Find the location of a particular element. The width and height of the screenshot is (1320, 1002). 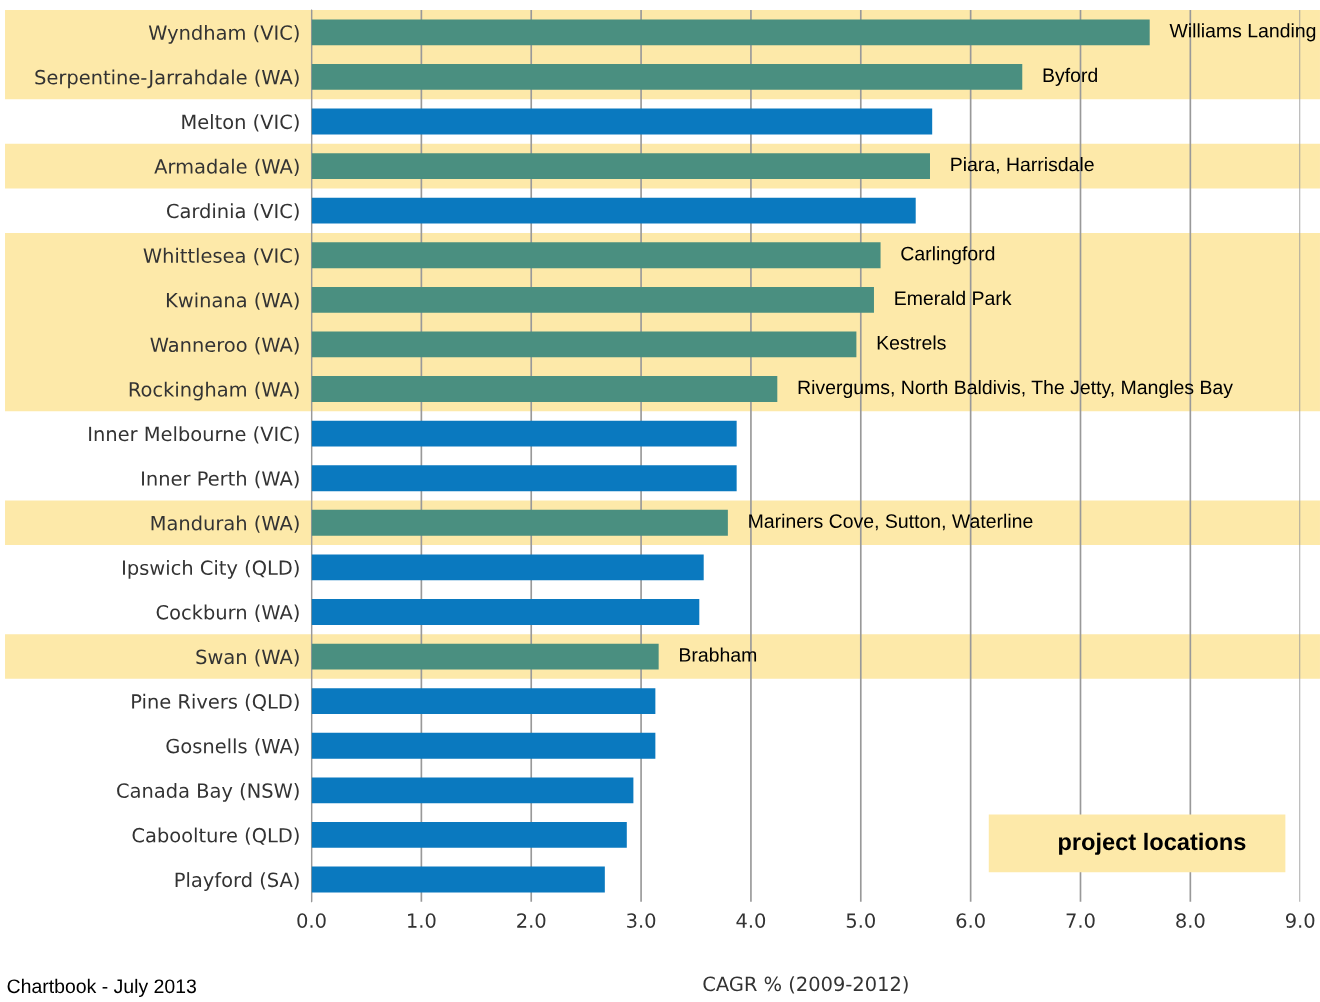

y-tick-label: Canada Bay (NSW) is located at coordinates (208, 792).